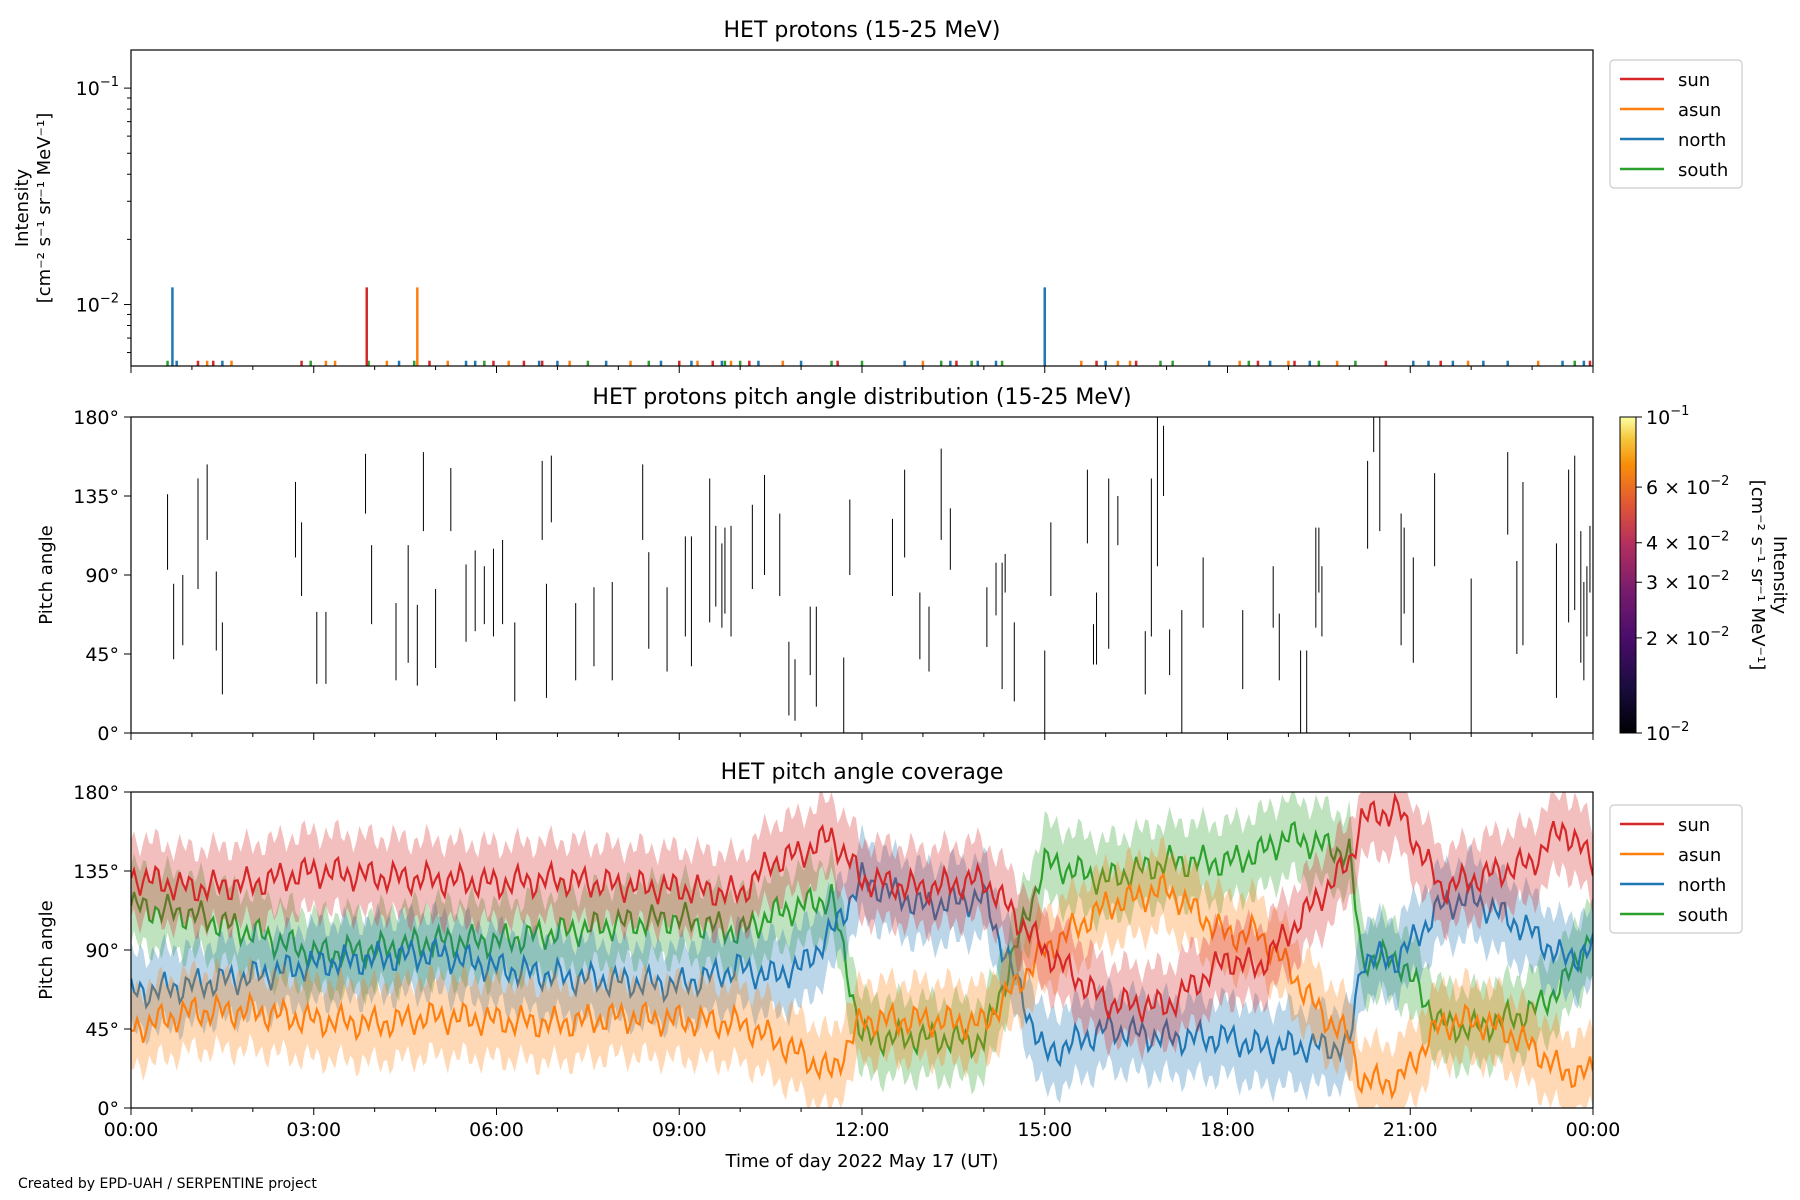 Image resolution: width=1800 pixels, height=1200 pixels. What do you see at coordinates (1227, 1130) in the screenshot?
I see `x-tick-label: 18:00` at bounding box center [1227, 1130].